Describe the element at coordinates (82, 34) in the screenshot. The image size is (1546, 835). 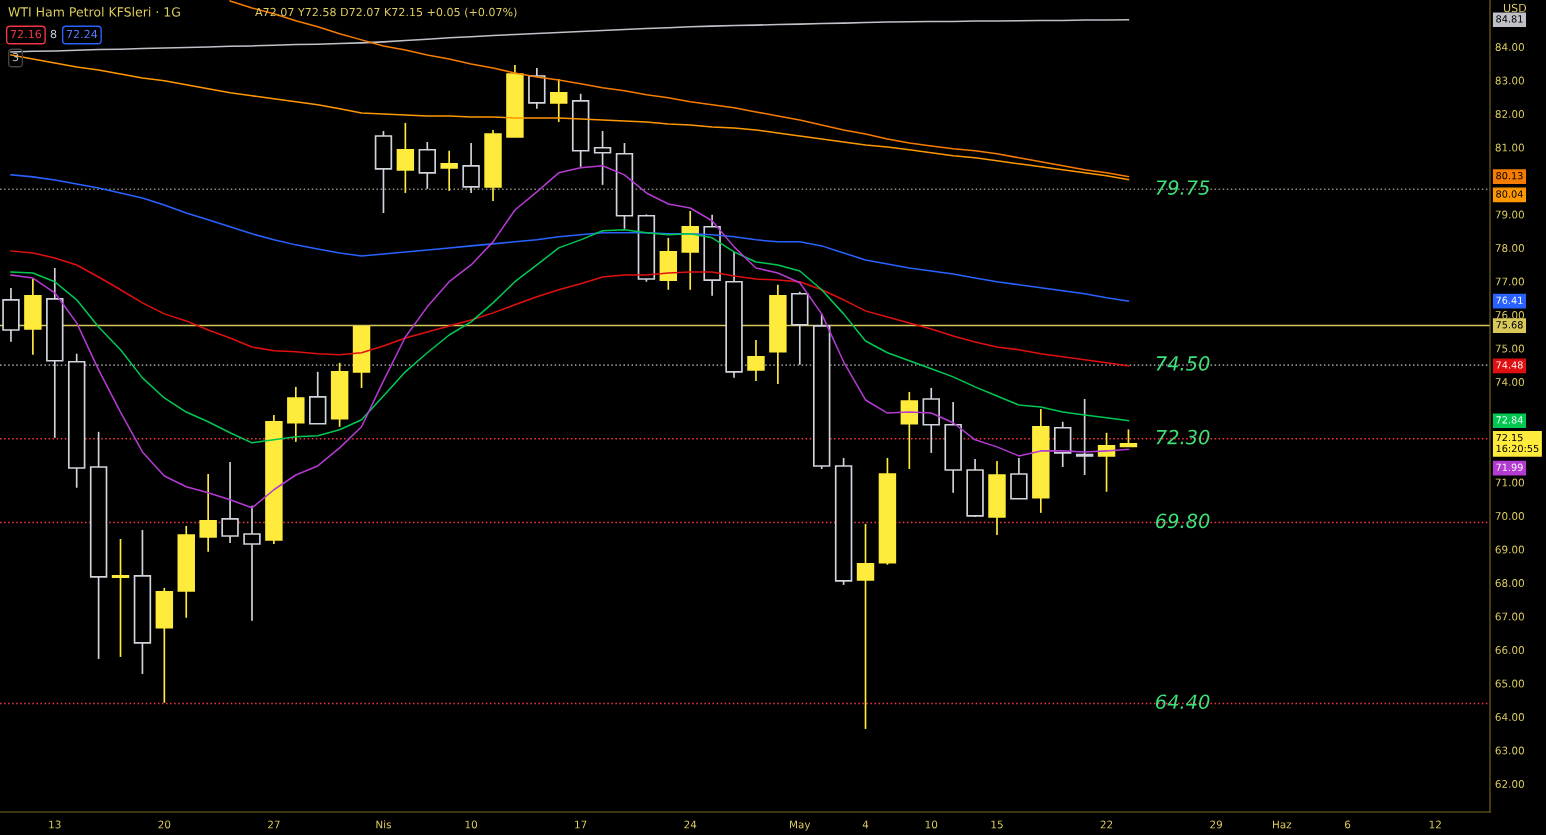
I see `annotation: 72.24` at that location.